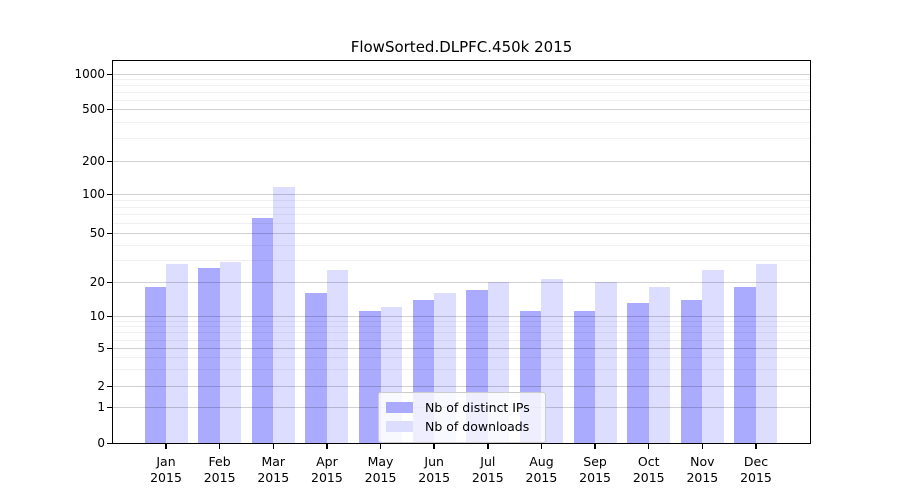  I want to click on chart-title: FlowSorted.DLPFC.450k 2015, so click(461, 47).